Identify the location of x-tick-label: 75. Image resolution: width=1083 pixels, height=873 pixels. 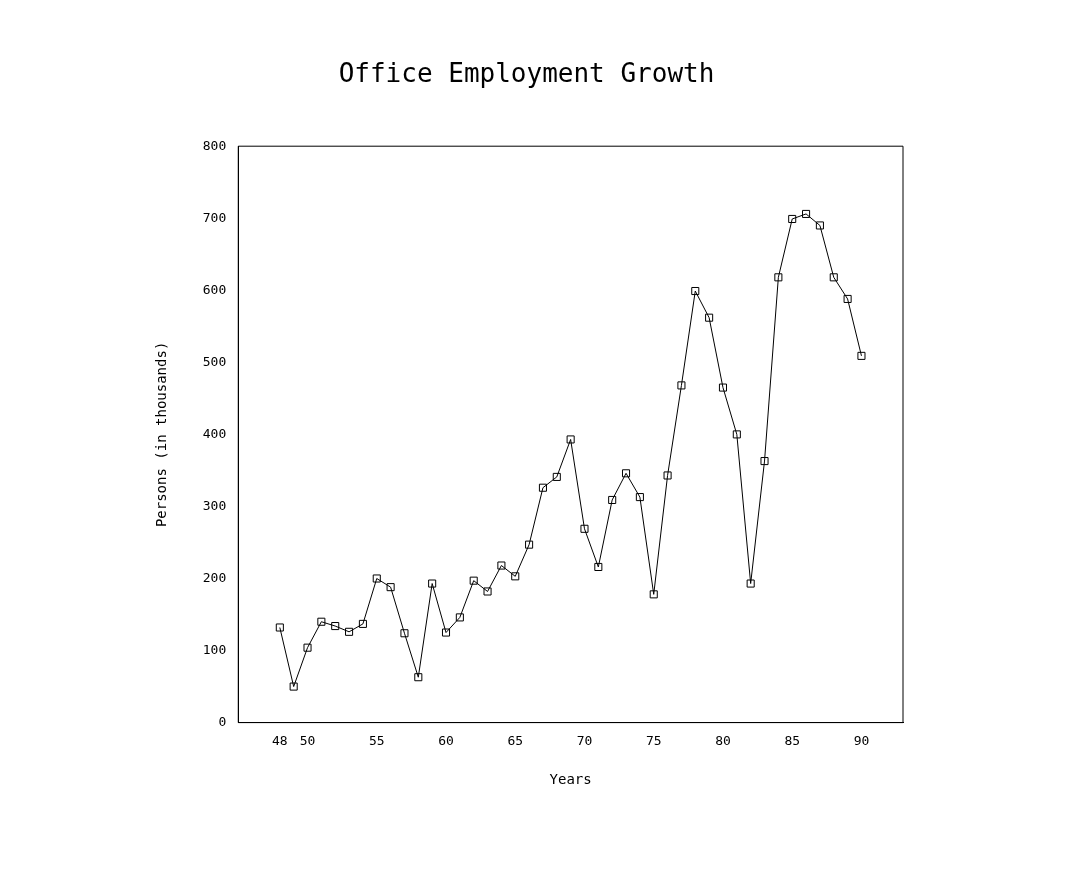
(653, 740).